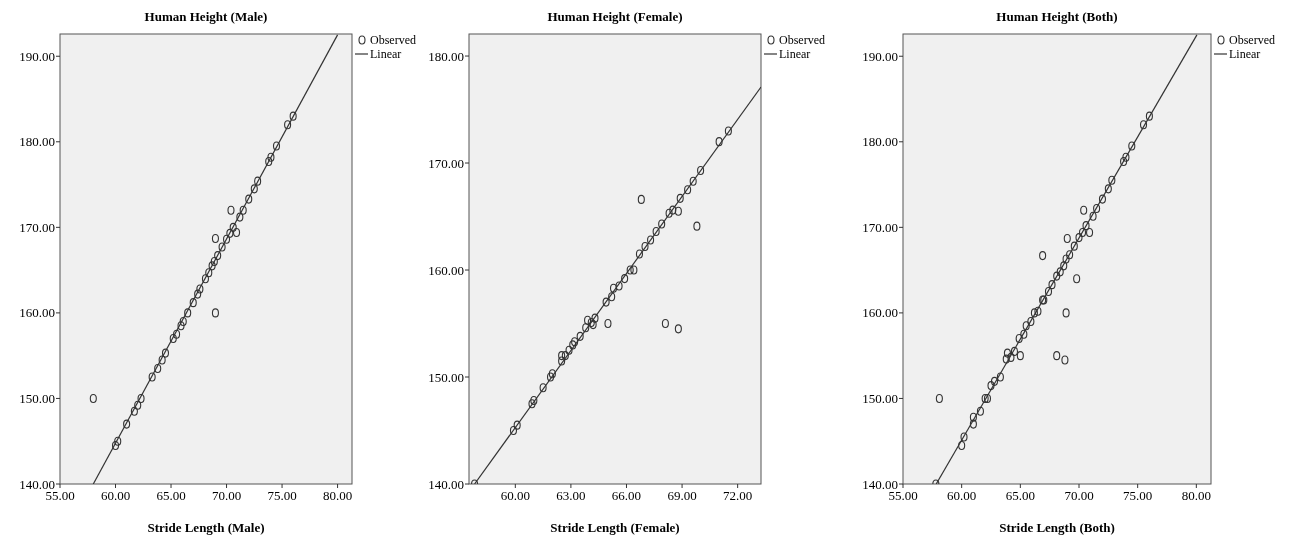  I want to click on x-tick-label: 65.00, so click(171, 495).